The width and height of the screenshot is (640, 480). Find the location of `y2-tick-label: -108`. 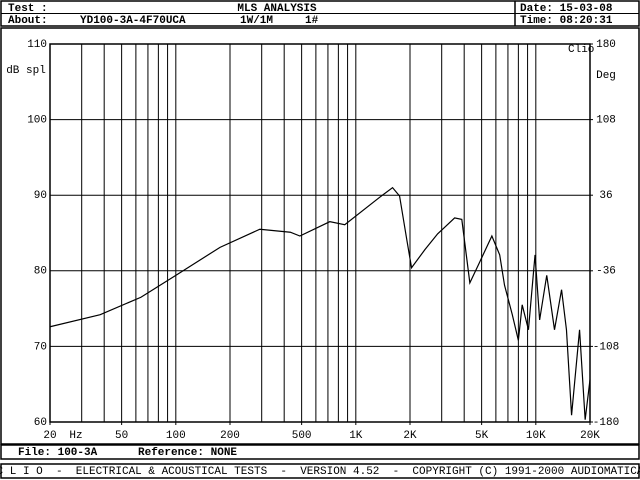

y2-tick-label: -108 is located at coordinates (606, 347).